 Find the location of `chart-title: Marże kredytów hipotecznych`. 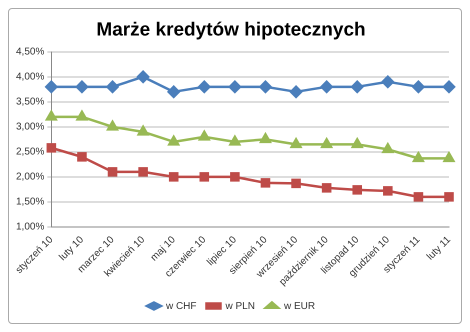

chart-title: Marże kredytów hipotecznych is located at coordinates (231, 30).